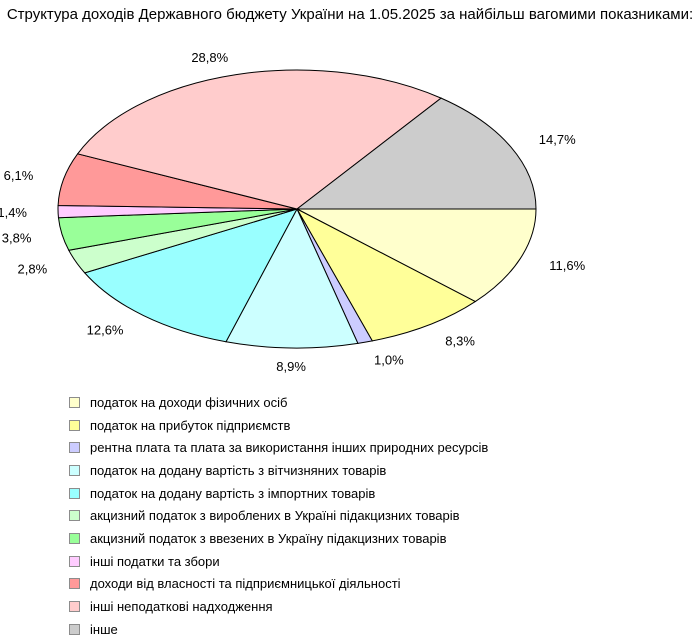 The height and width of the screenshot is (641, 700). What do you see at coordinates (19, 175) in the screenshot?
I see `slice-label-8: 6,1%` at bounding box center [19, 175].